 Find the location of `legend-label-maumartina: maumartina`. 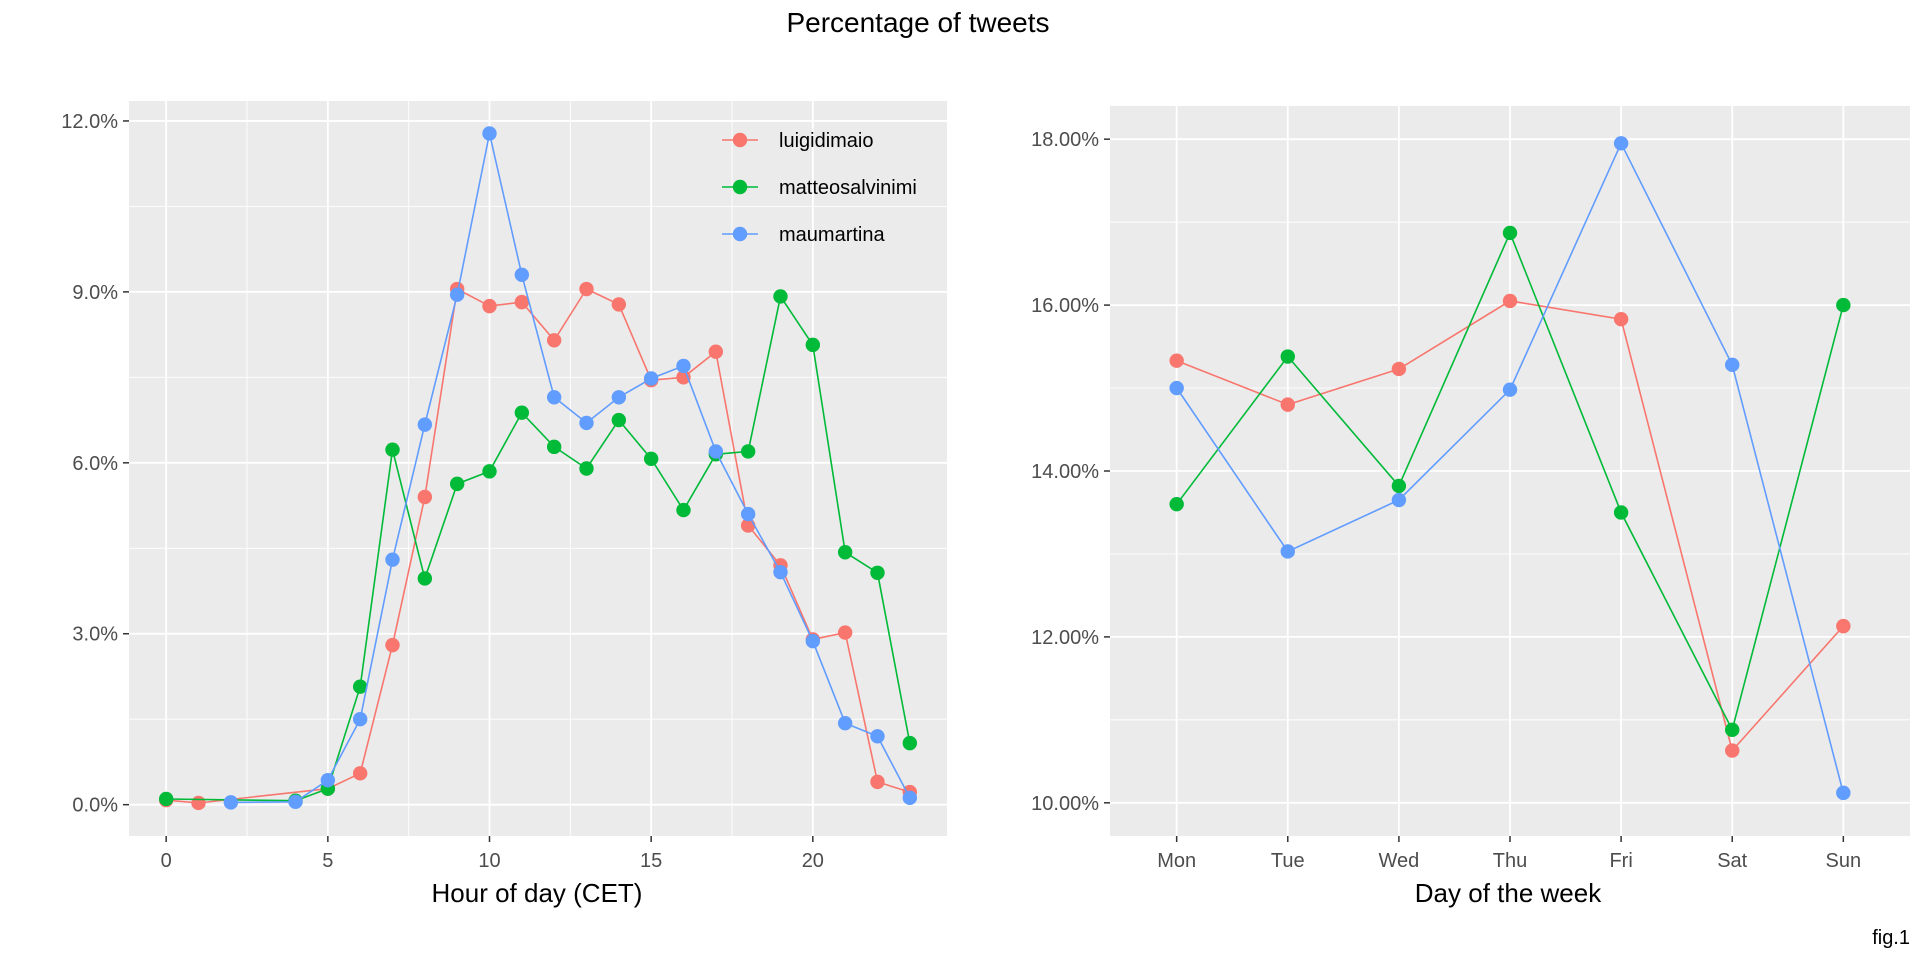

legend-label-maumartina: maumartina is located at coordinates (832, 235).